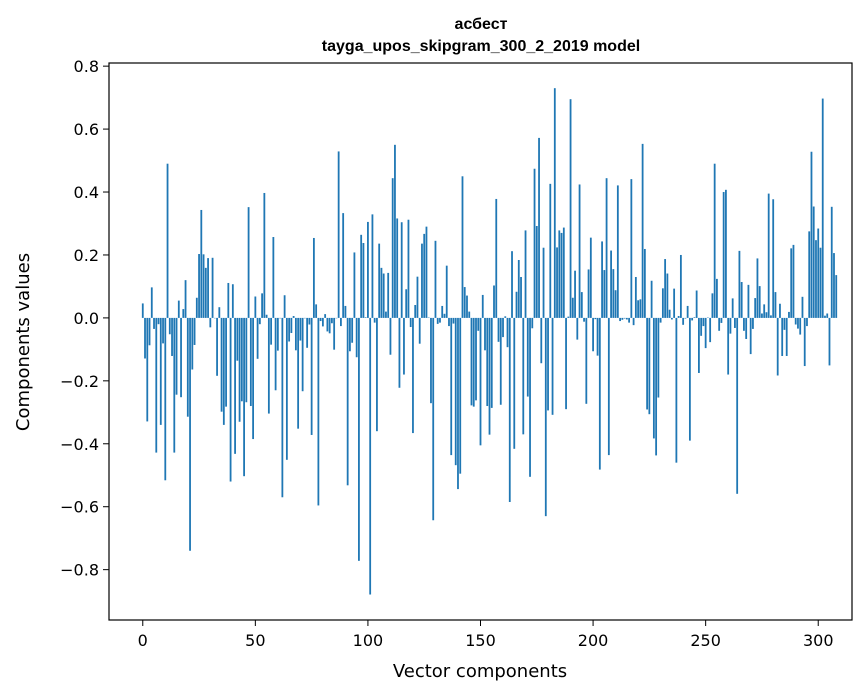 This screenshot has height=696, width=867. I want to click on y-tick-label: 0.8, so click(86, 66).